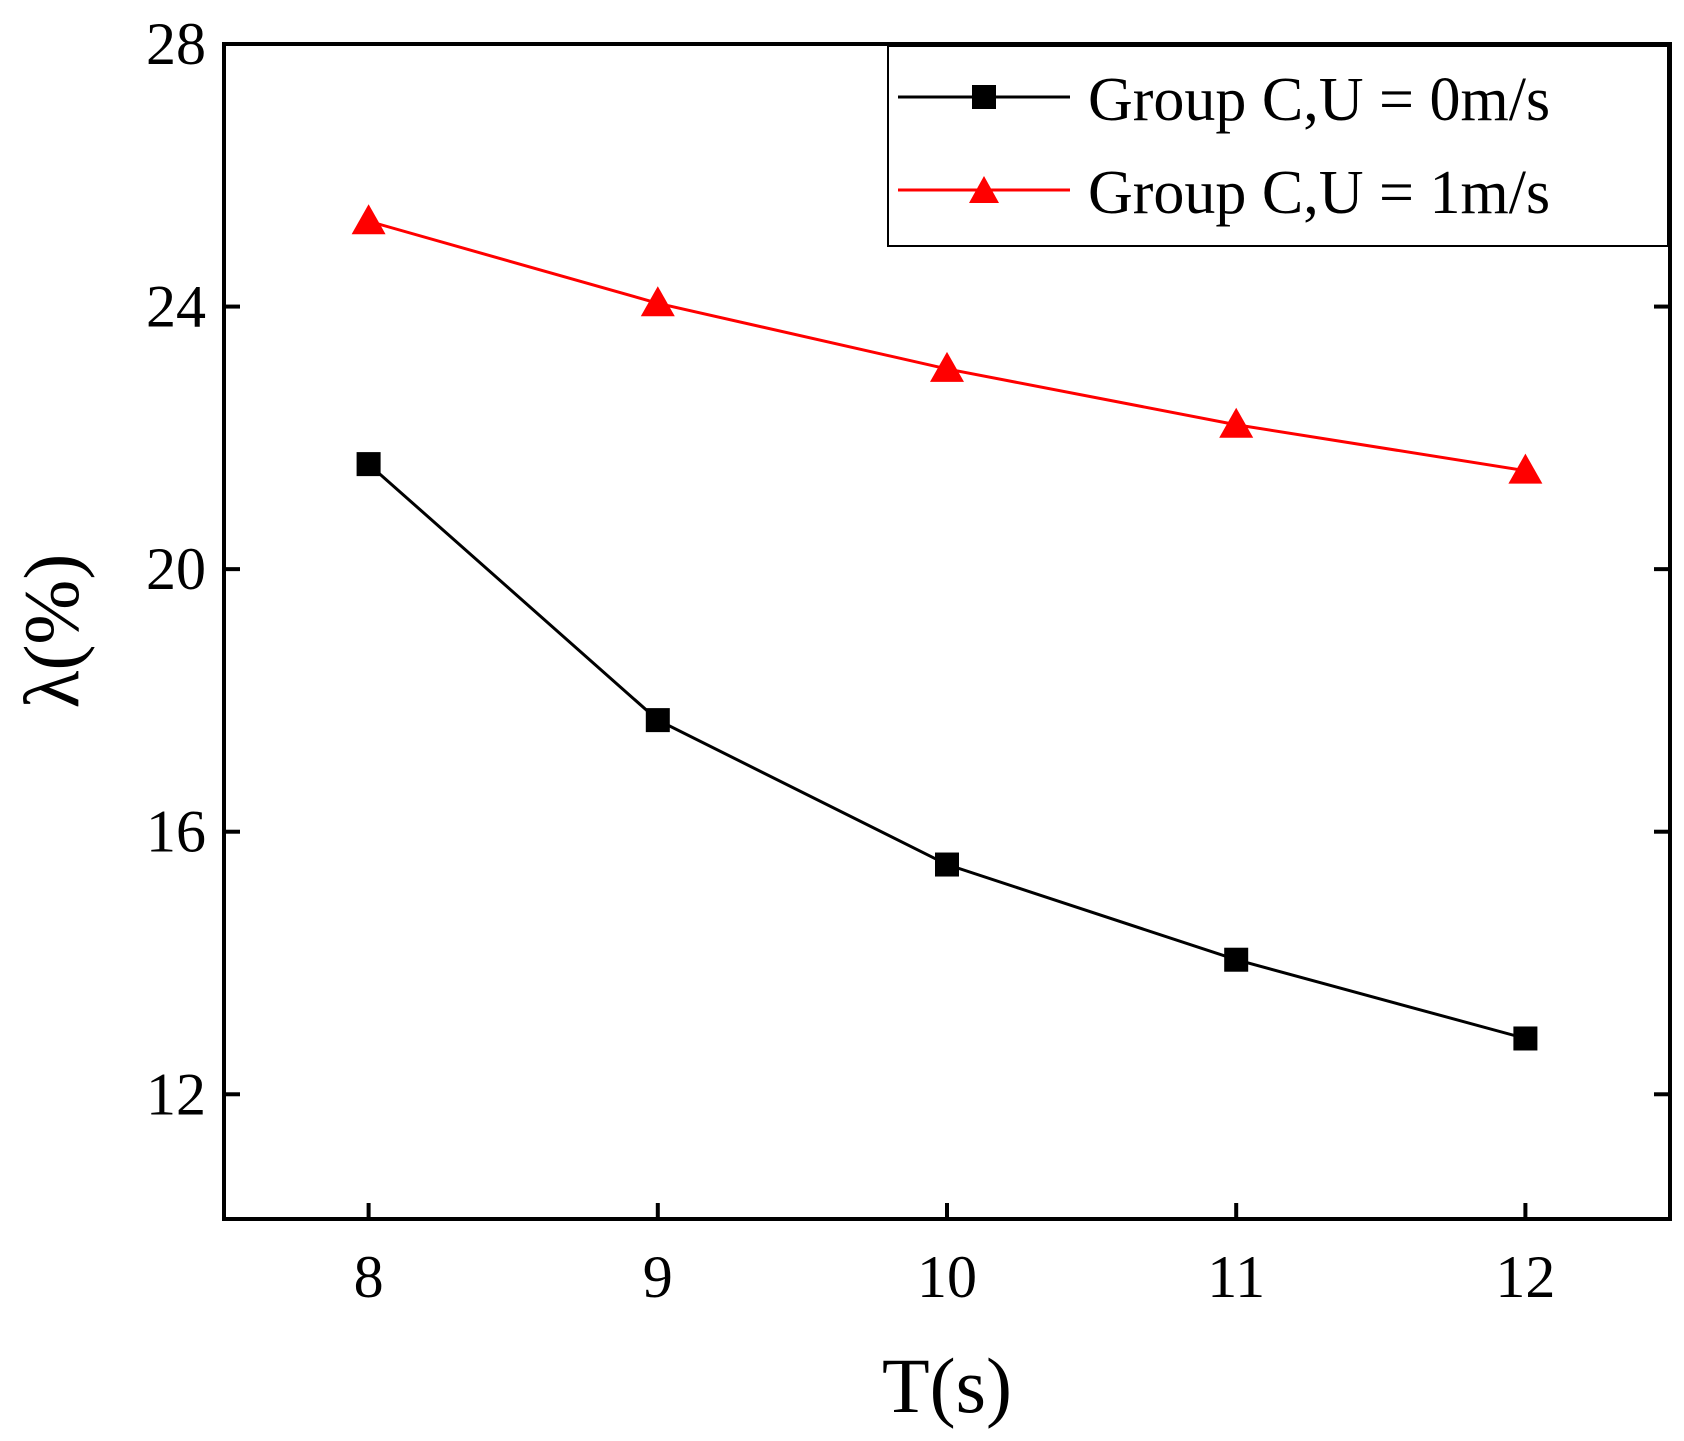 The height and width of the screenshot is (1441, 1684). What do you see at coordinates (947, 1385) in the screenshot?
I see `x-axis-title: T(s)` at bounding box center [947, 1385].